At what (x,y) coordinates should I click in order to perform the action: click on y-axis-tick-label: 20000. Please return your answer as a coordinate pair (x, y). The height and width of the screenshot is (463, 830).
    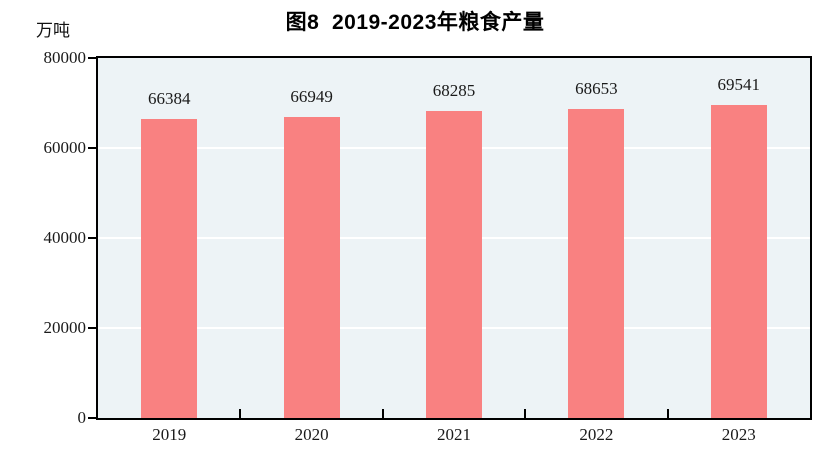
    Looking at the image, I should click on (65, 327).